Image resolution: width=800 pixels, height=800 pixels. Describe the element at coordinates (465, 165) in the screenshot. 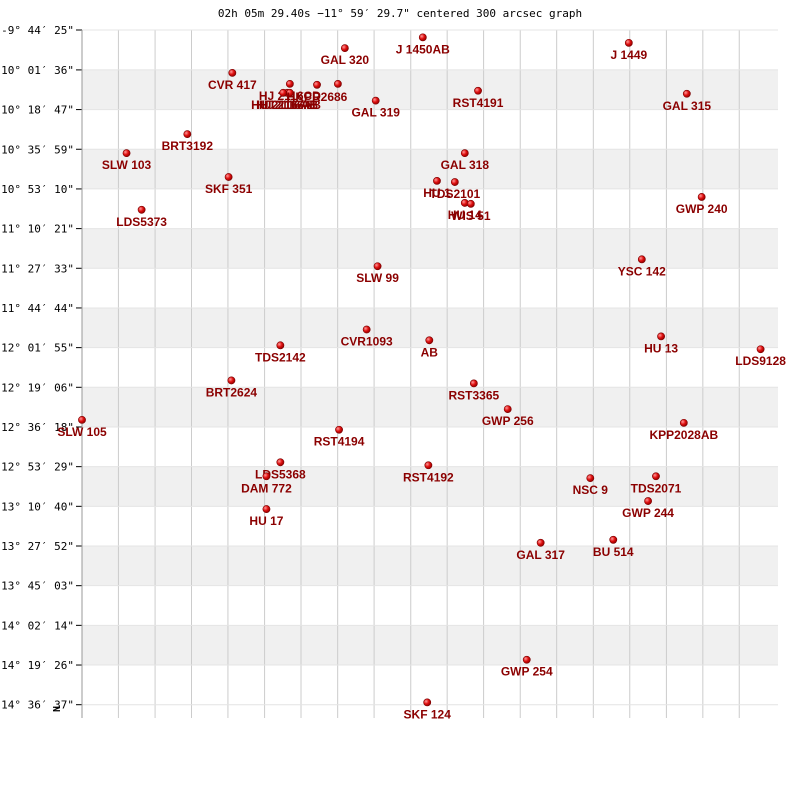

I see `star-label: GAL 318` at that location.